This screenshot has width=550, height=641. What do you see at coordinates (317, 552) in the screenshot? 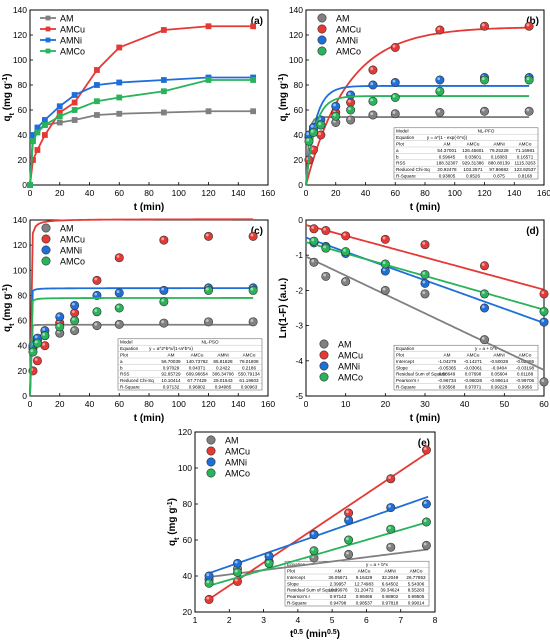
I see `series-AMCo` at bounding box center [317, 552].